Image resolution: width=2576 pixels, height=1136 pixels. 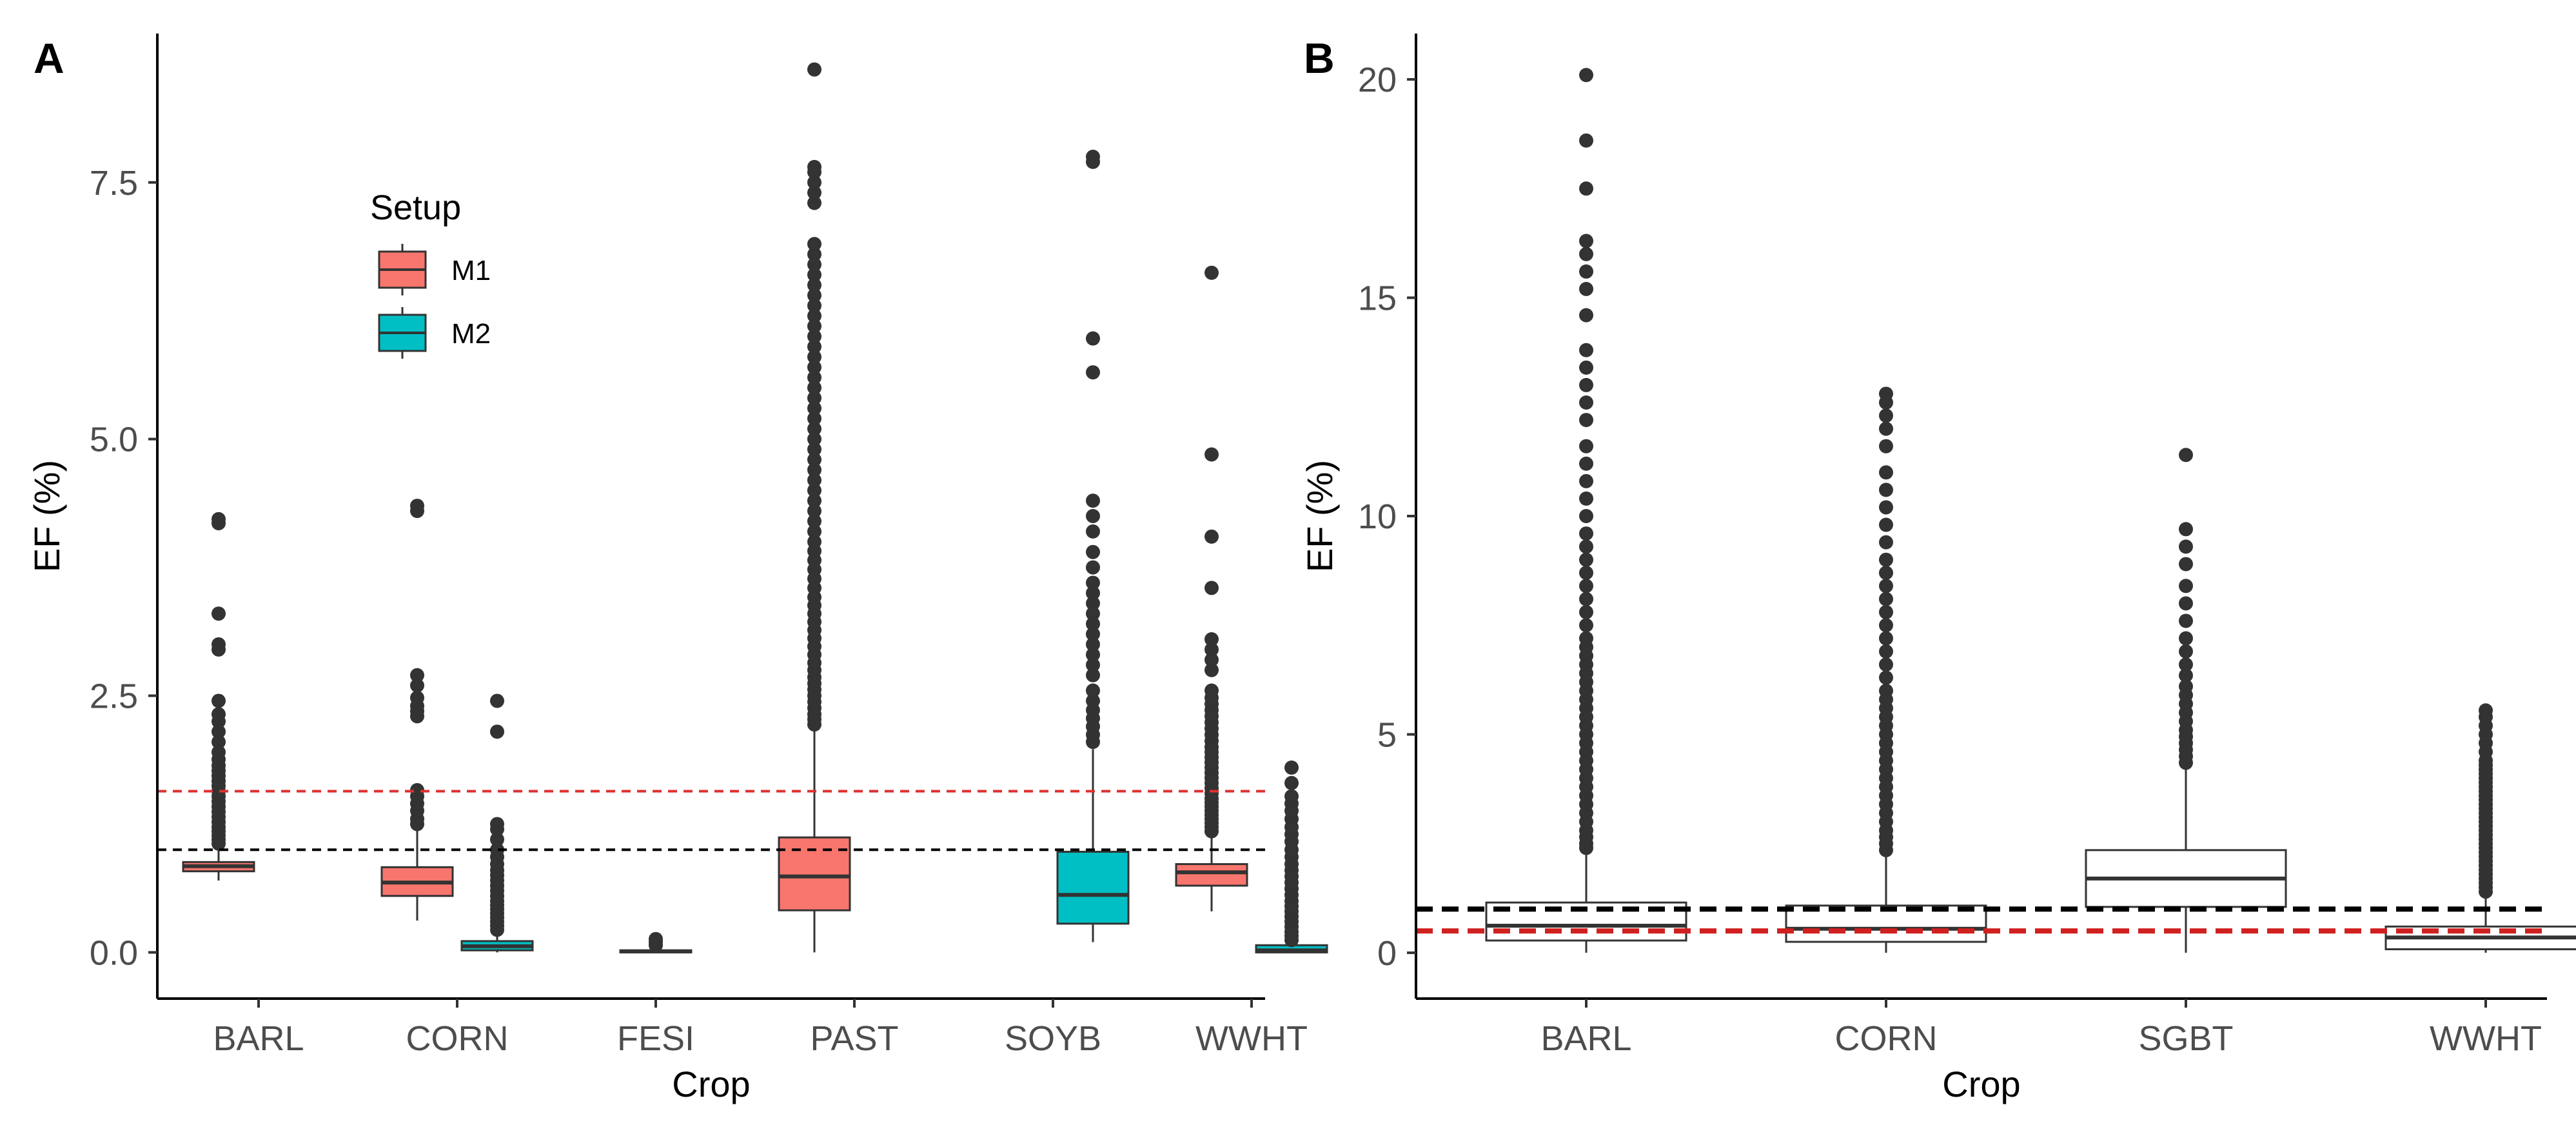 I want to click on panelA-box-barl-m1, so click(x=218, y=696).